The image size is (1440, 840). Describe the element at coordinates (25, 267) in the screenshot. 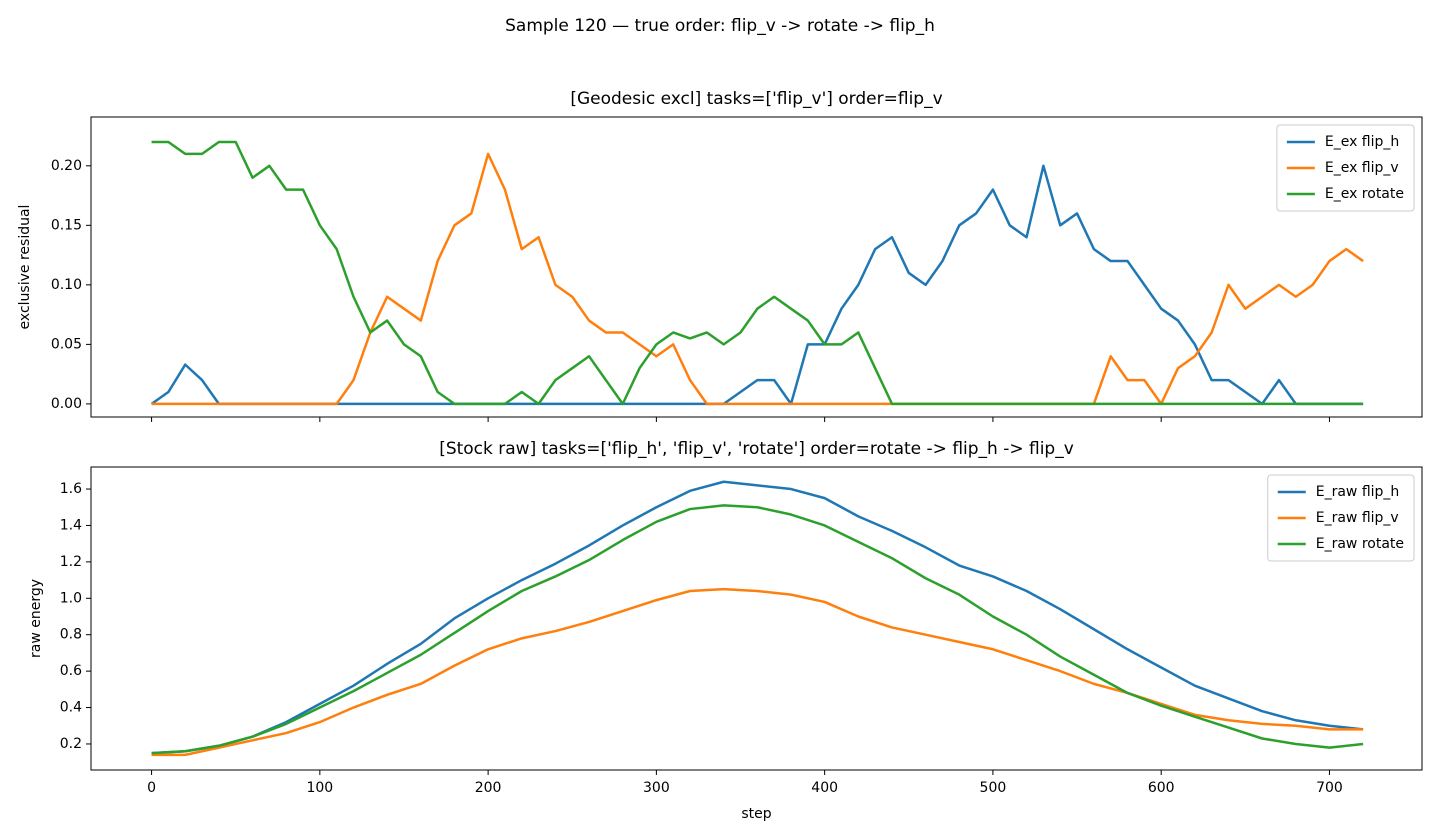

I see `y-axis-label: exclusive residual` at that location.